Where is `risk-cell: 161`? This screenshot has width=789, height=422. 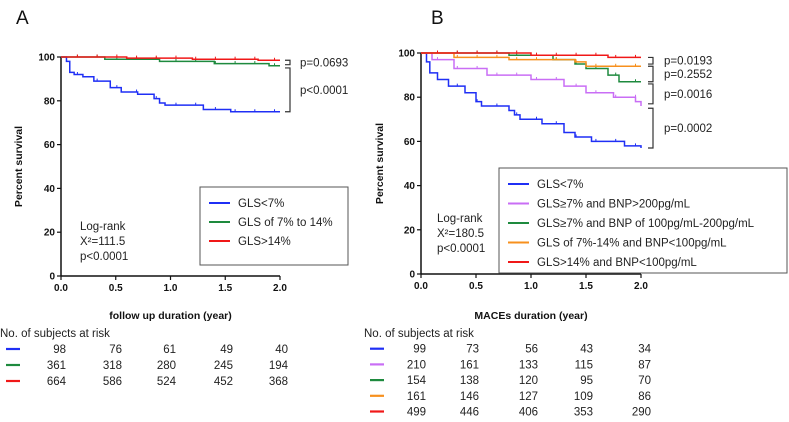 risk-cell: 161 is located at coordinates (469, 365).